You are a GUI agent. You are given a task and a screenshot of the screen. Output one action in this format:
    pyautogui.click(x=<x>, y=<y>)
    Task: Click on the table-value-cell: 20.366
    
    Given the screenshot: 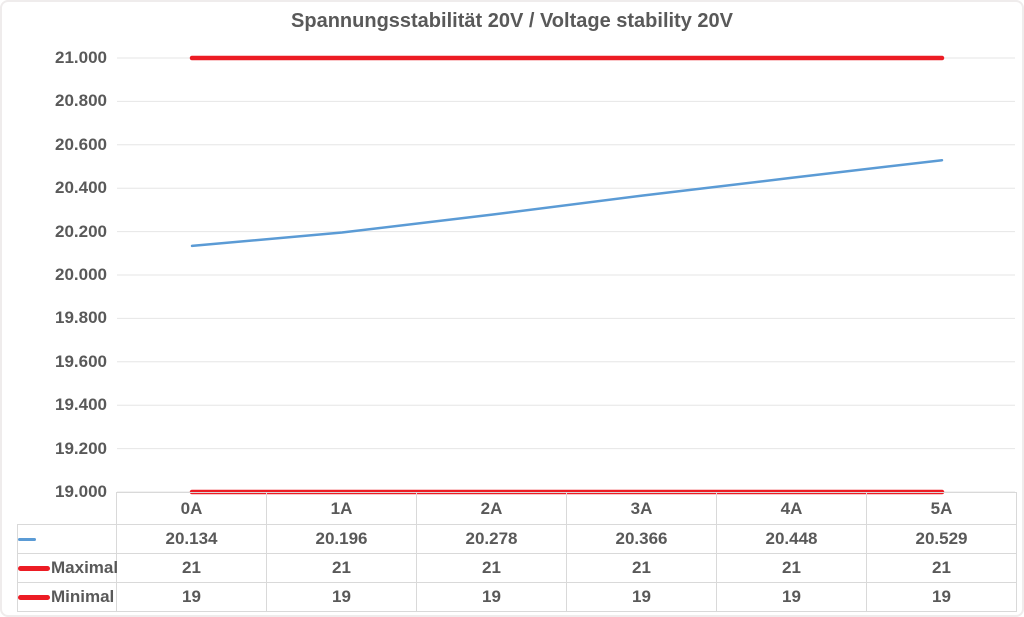 What is the action you would take?
    pyautogui.click(x=642, y=539)
    